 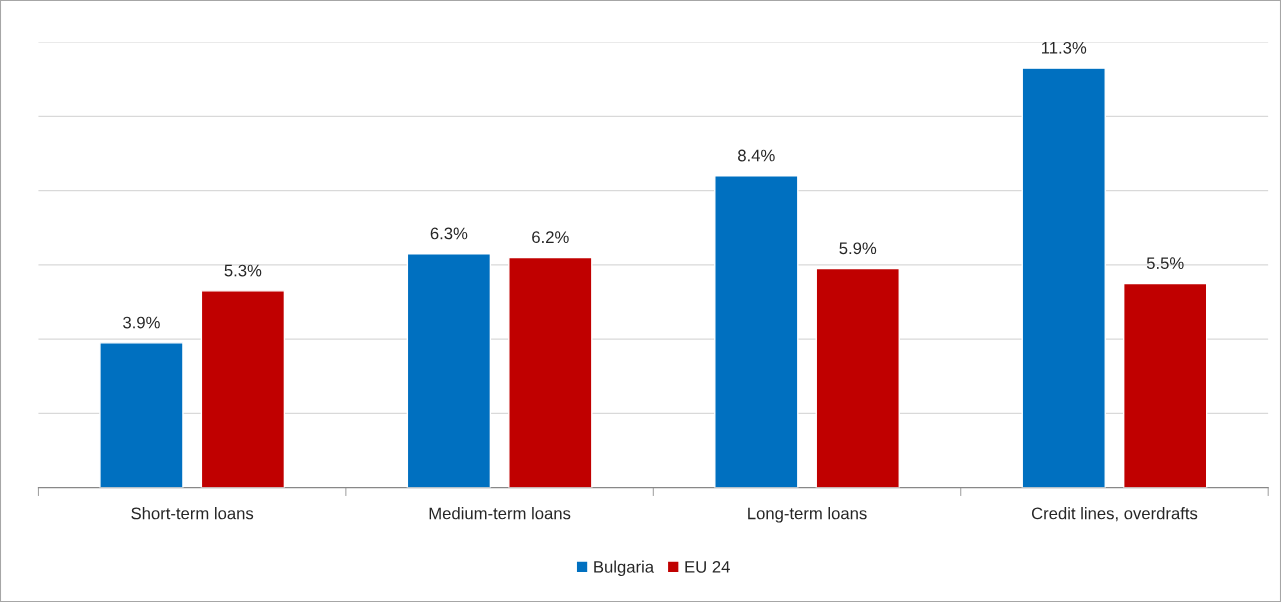 I want to click on data-label: 5.5%, so click(x=1165, y=263).